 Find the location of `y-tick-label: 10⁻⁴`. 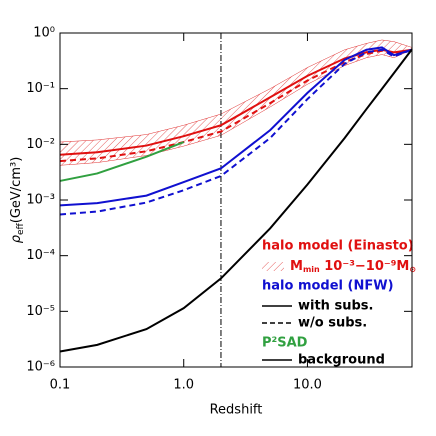

y-tick-label: 10⁻⁴ is located at coordinates (40, 255).